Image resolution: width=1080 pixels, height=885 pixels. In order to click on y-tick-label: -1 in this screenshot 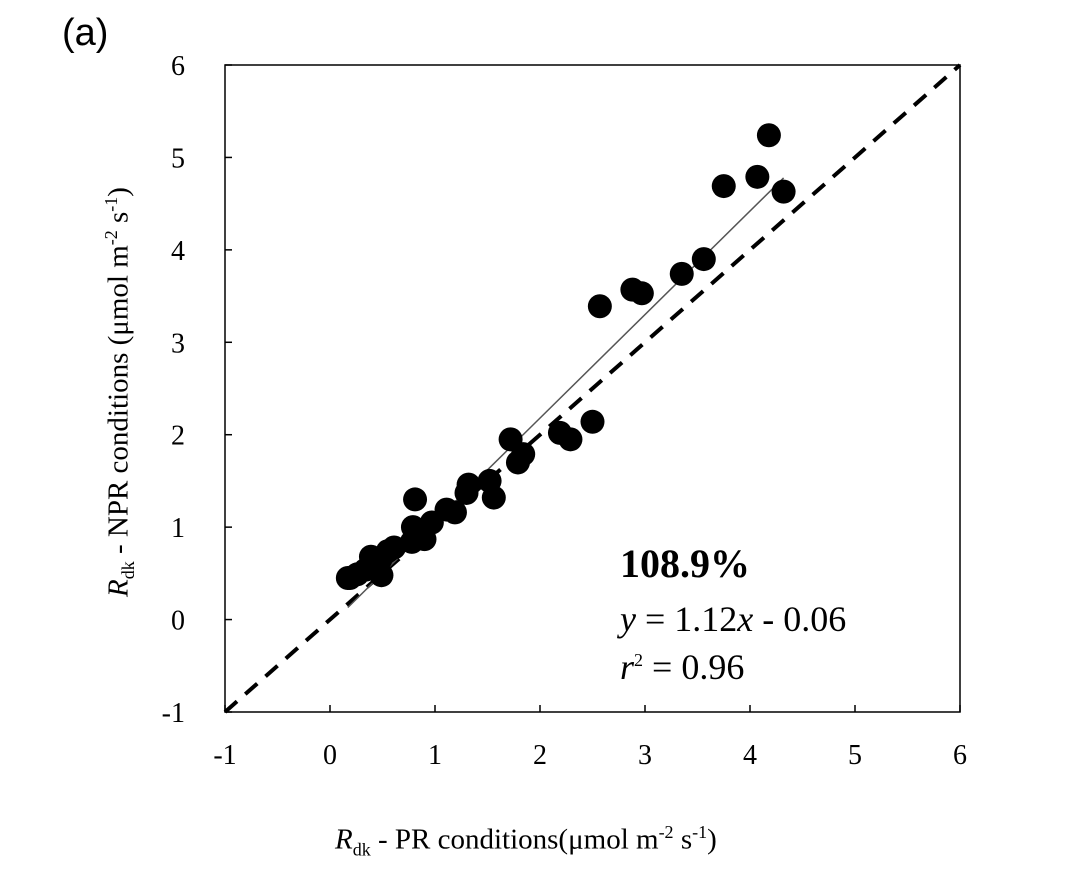, I will do `click(173, 713)`.